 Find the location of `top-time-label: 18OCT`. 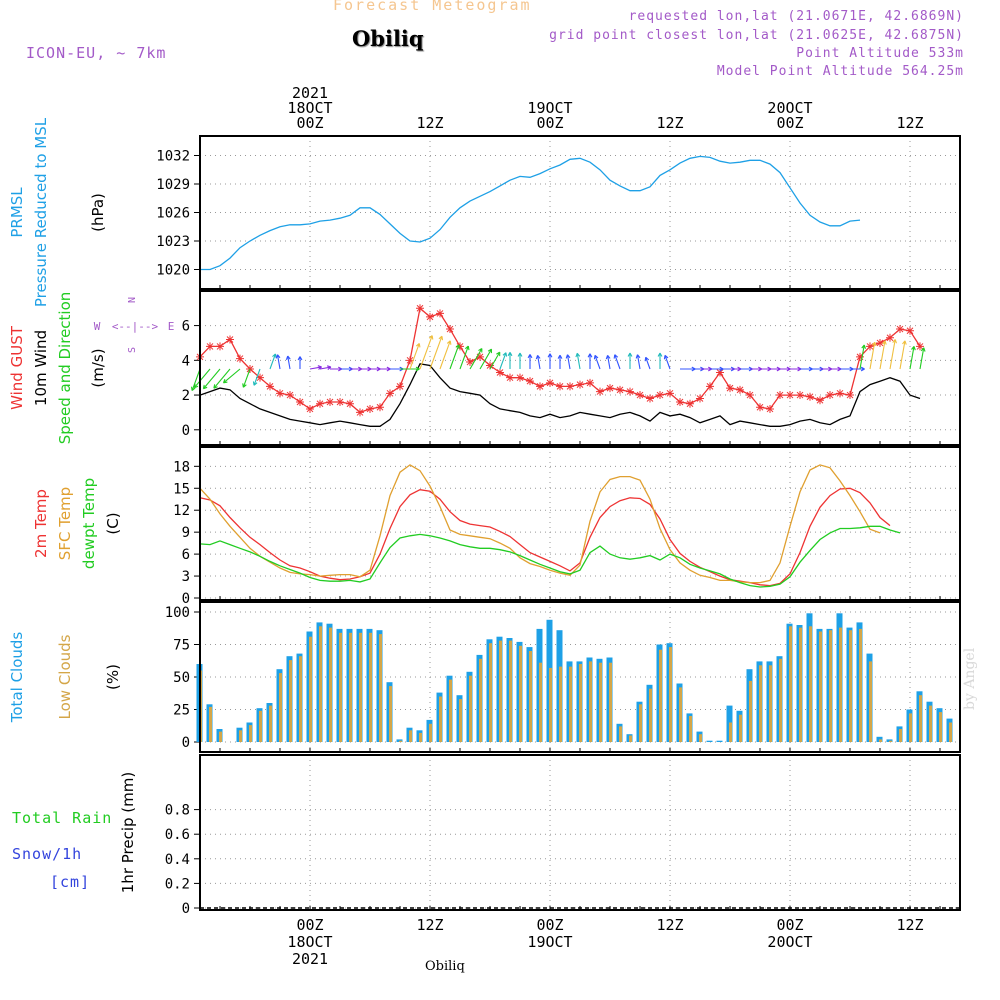

top-time-label: 18OCT is located at coordinates (309, 108).